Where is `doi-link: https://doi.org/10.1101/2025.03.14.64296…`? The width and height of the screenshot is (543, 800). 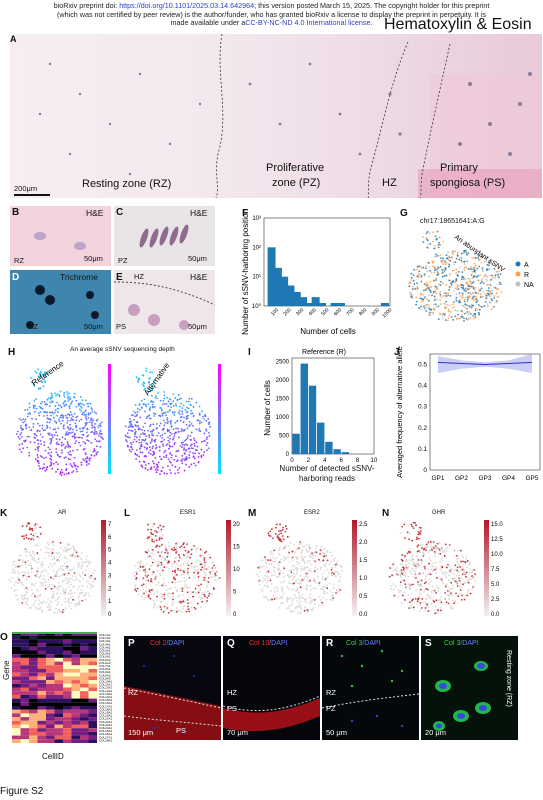
doi-link: https://doi.org/10.1101/2025.03.14.64296… is located at coordinates (187, 5).